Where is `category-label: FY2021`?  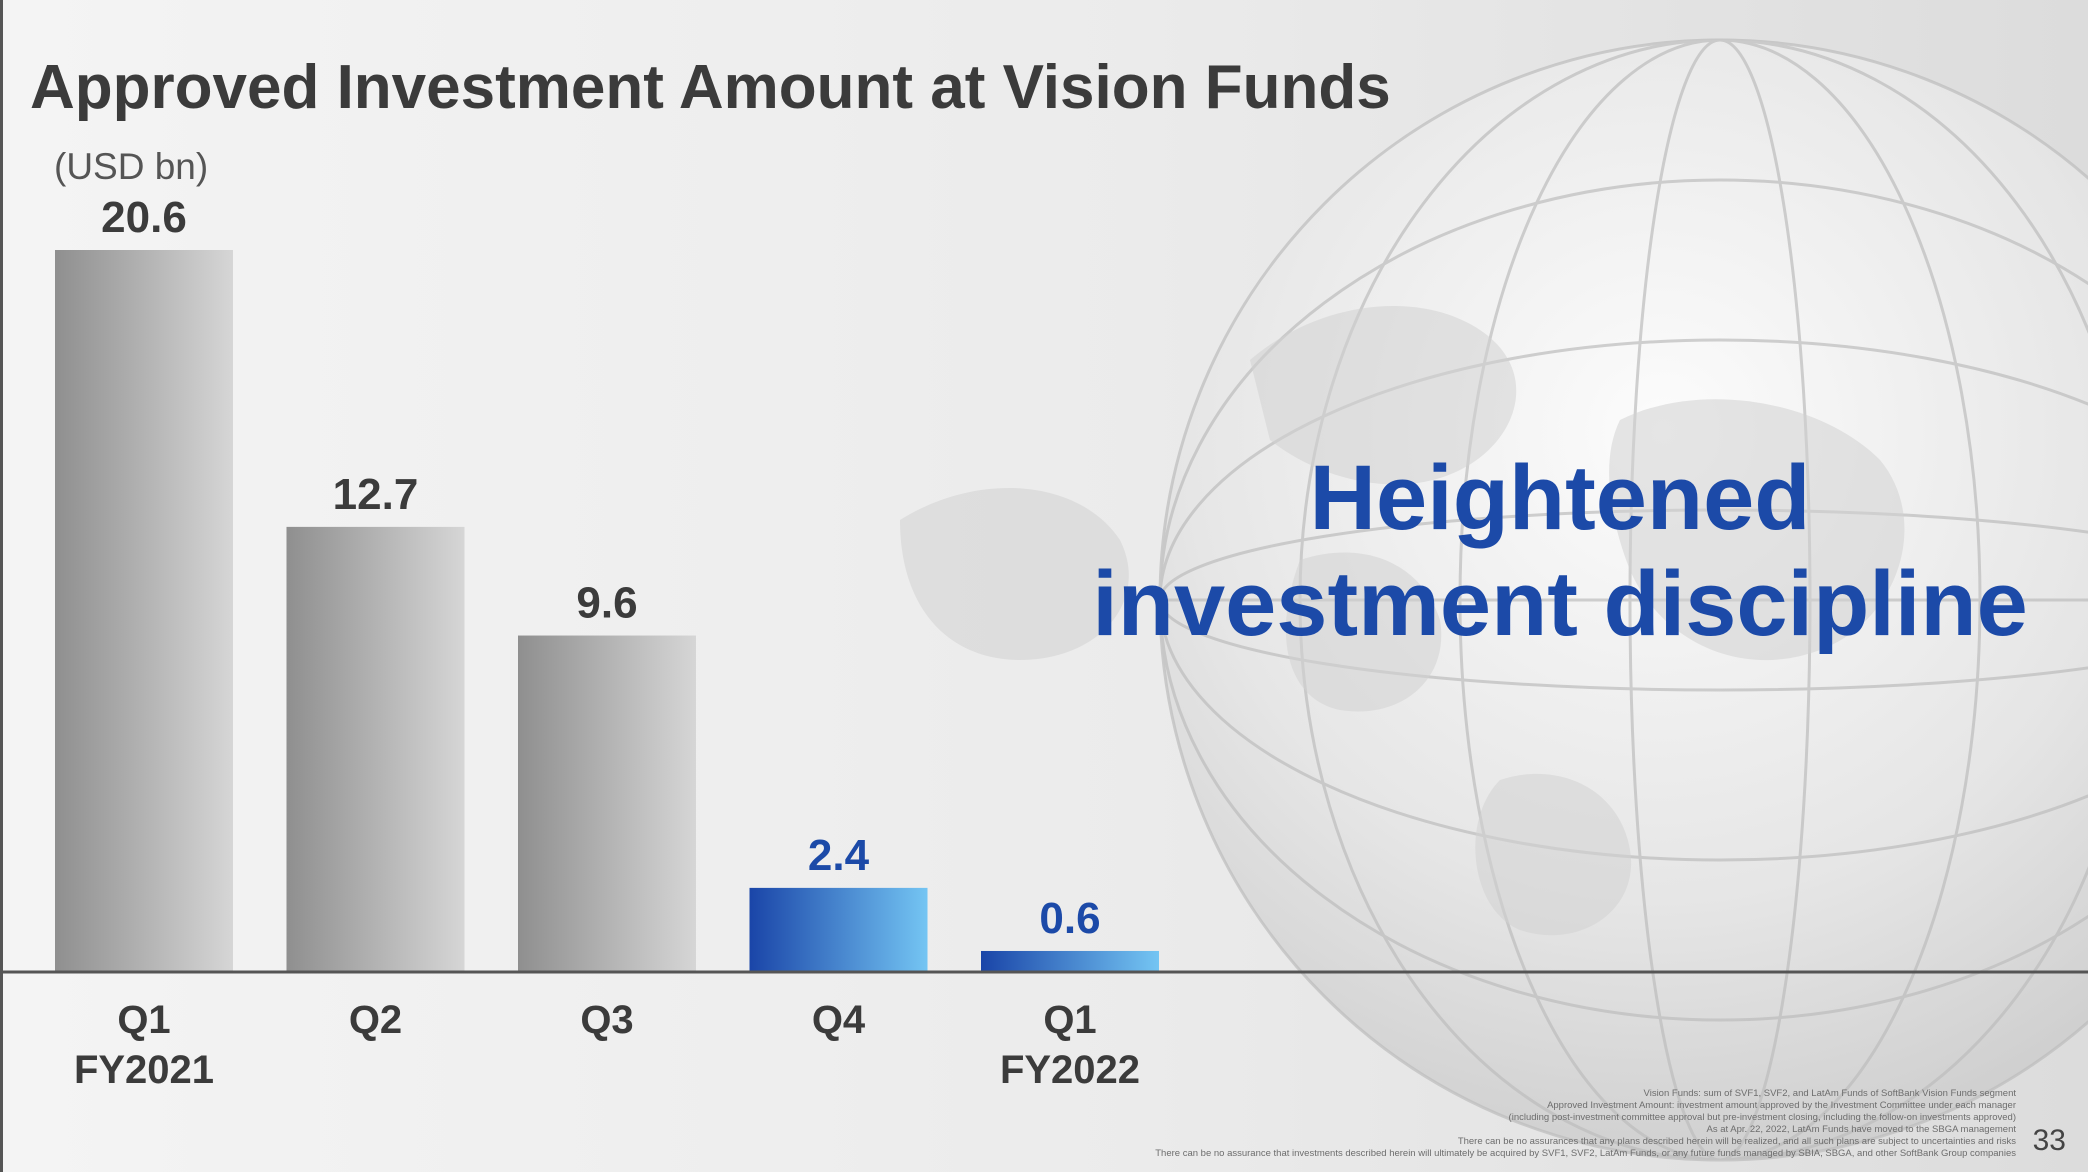 category-label: FY2021 is located at coordinates (144, 1070).